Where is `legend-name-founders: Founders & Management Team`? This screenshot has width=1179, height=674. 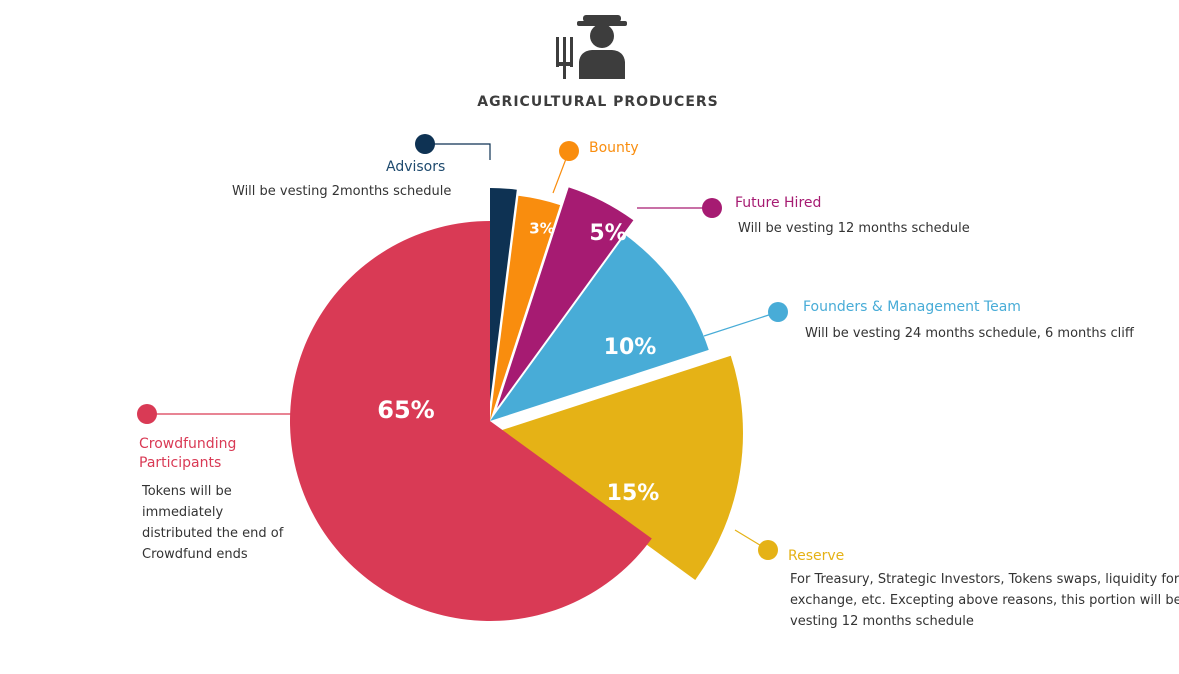 legend-name-founders: Founders & Management Team is located at coordinates (912, 307).